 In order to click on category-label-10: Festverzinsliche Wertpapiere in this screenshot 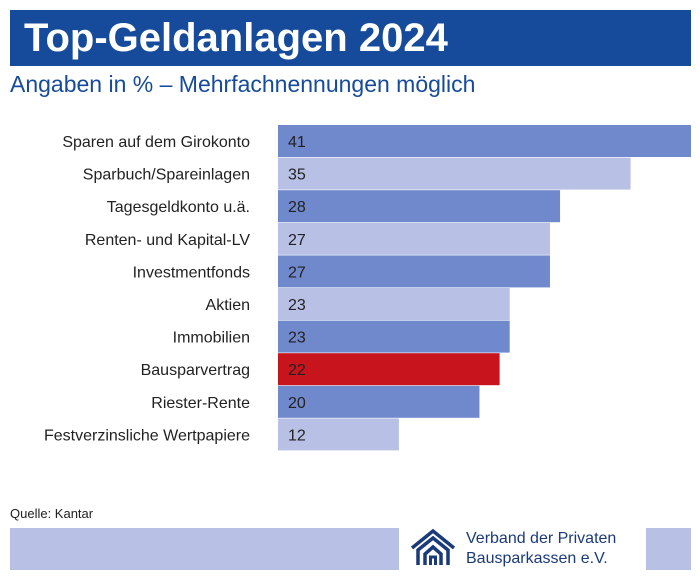, I will do `click(147, 435)`.